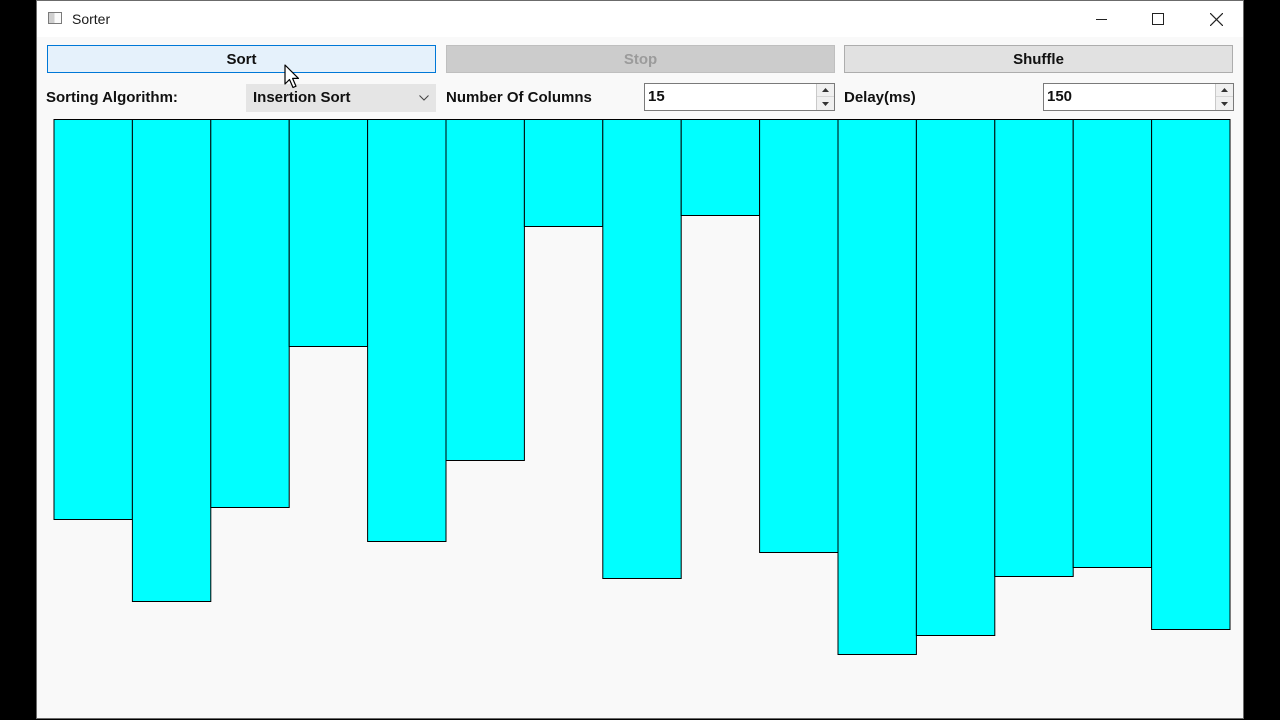 Image resolution: width=1280 pixels, height=720 pixels. I want to click on mouse-cursor-icon, so click(292, 76).